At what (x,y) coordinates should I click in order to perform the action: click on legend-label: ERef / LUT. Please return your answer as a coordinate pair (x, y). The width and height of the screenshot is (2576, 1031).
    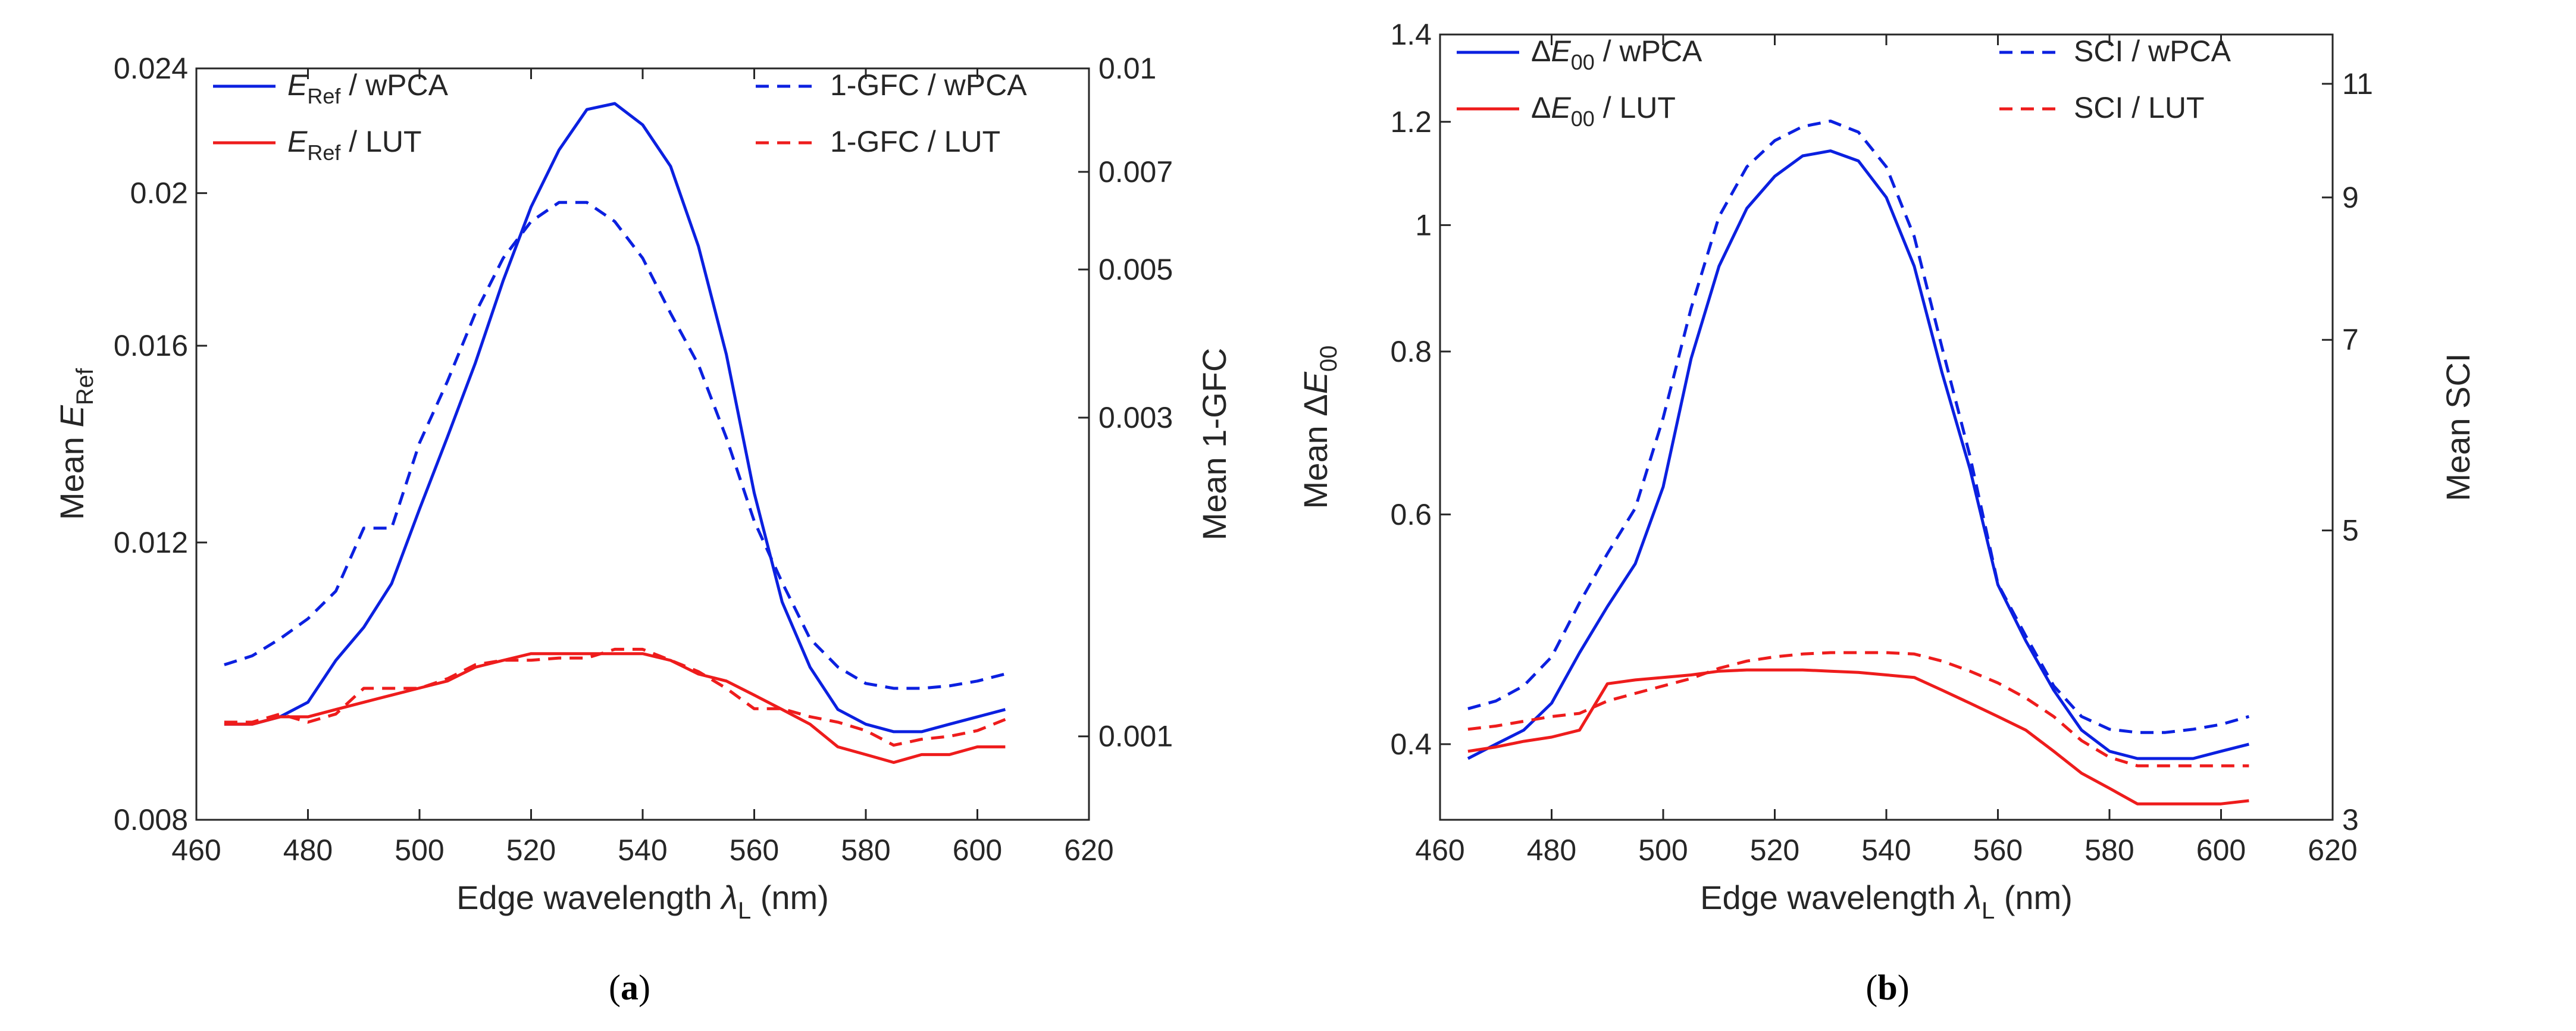
    Looking at the image, I should click on (354, 145).